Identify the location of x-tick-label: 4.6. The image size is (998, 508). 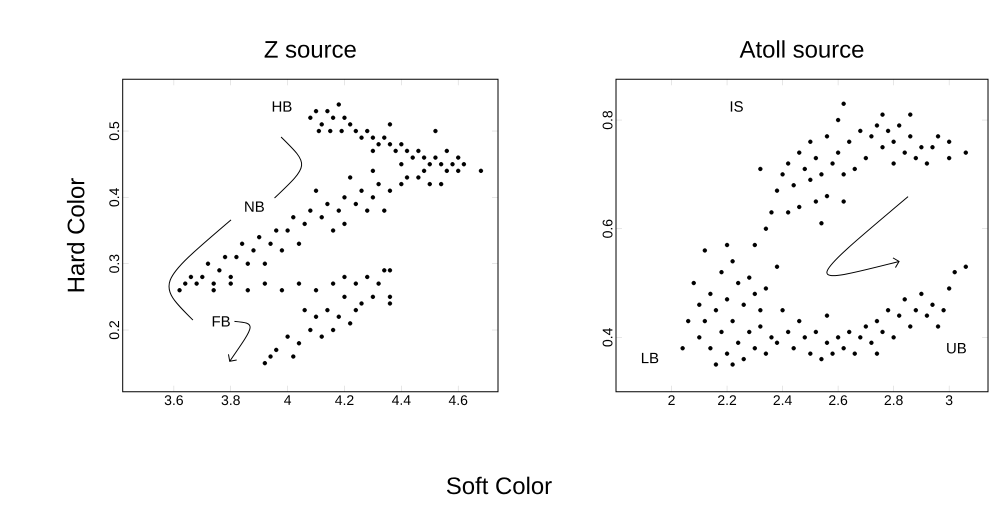
(458, 400).